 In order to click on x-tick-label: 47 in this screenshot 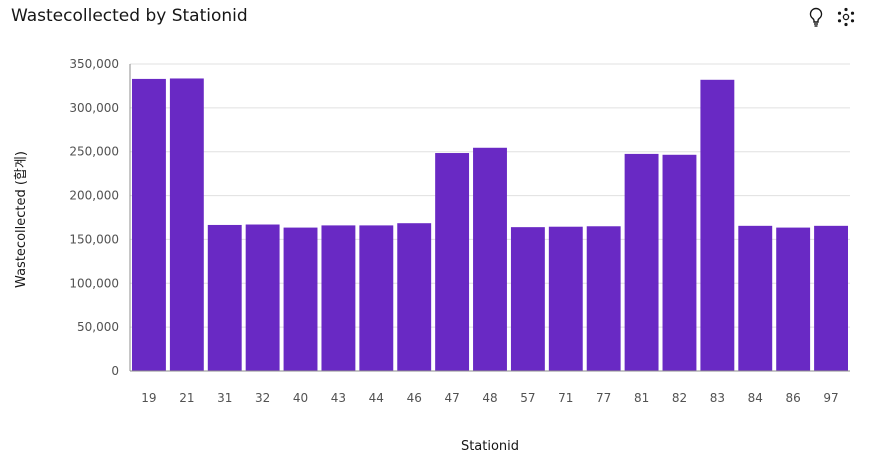, I will do `click(451, 398)`.